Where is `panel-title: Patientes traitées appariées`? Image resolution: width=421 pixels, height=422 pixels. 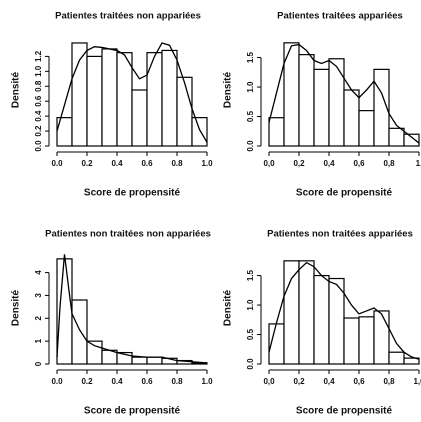
panel-title: Patientes traitées appariées is located at coordinates (340, 16).